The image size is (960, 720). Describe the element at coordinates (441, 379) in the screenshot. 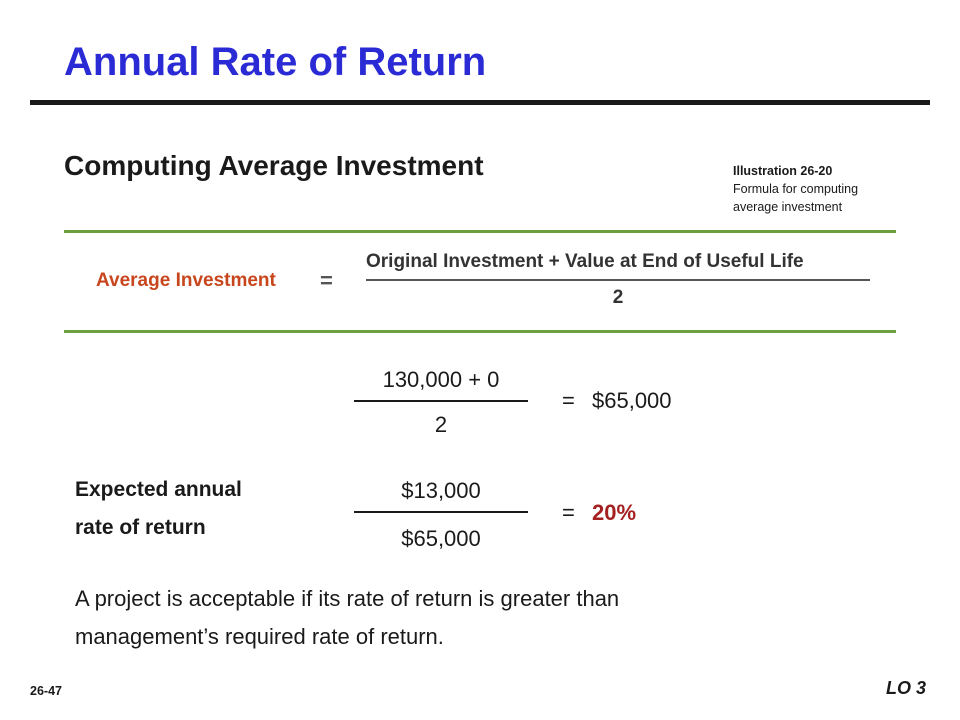

I see `calc1-numerator: 130,000 + 0` at that location.